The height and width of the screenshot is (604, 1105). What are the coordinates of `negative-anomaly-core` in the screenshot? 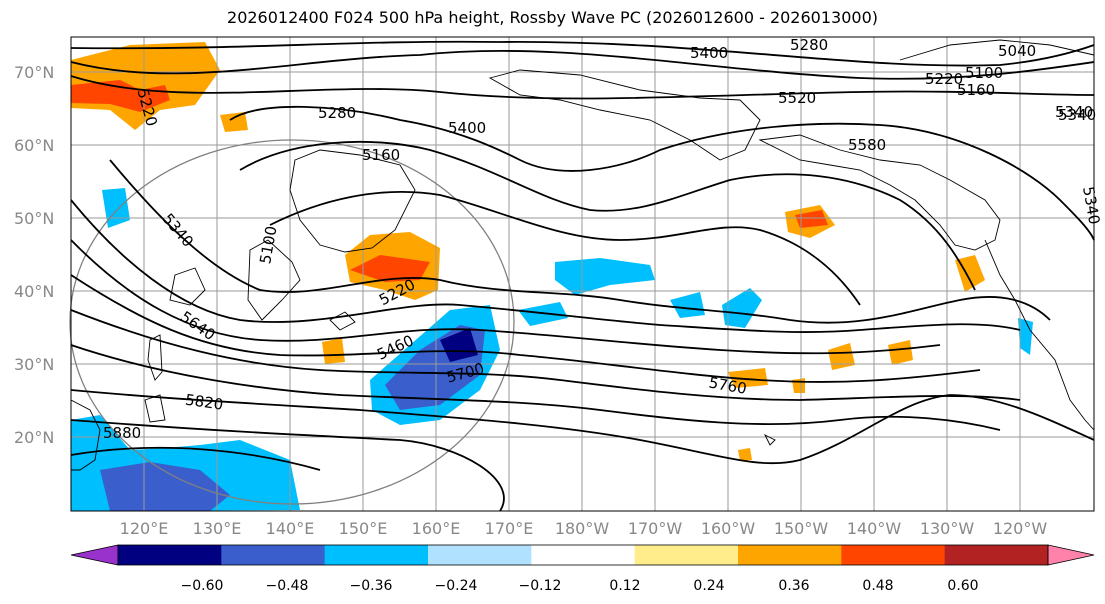 It's located at (165, 486).